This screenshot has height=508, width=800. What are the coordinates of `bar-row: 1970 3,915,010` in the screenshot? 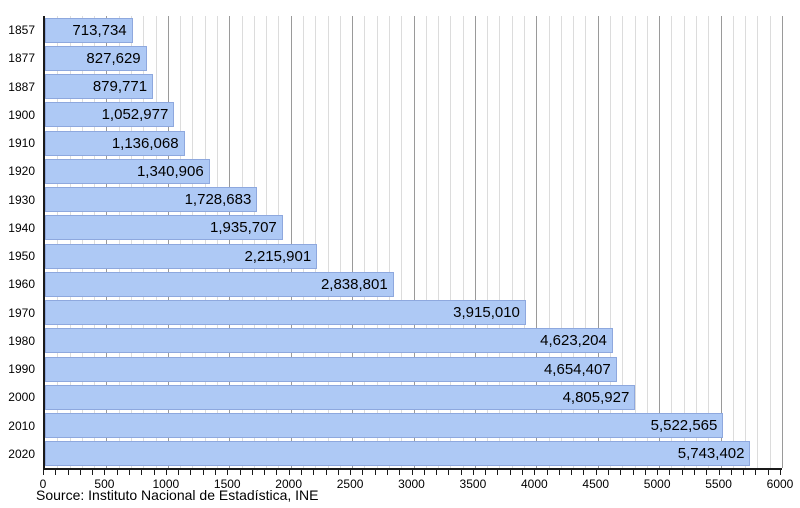 It's located at (395, 313).